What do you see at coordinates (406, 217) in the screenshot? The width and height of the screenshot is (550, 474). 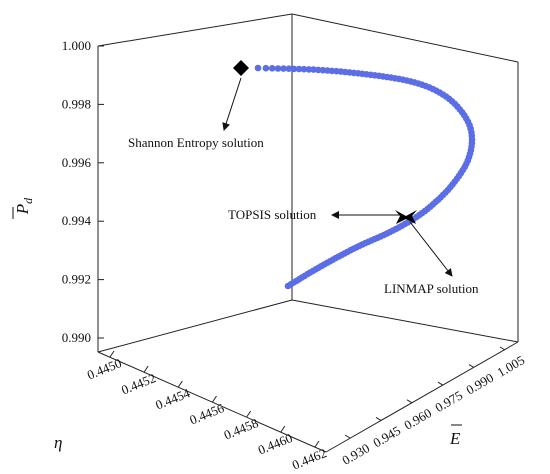 I see `linmap-star-marker` at bounding box center [406, 217].